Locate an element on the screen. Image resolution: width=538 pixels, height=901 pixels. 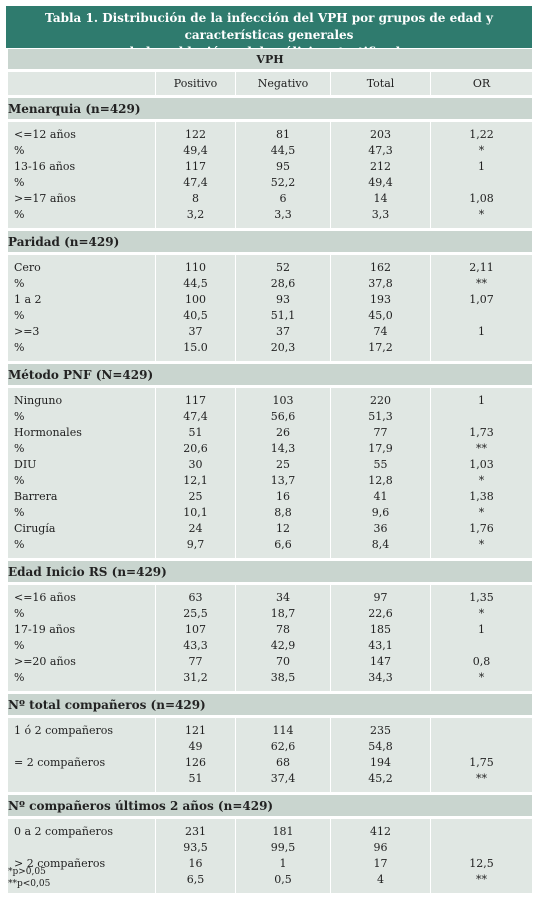
positivo-cell: 44,5 is located at coordinates (196, 284).